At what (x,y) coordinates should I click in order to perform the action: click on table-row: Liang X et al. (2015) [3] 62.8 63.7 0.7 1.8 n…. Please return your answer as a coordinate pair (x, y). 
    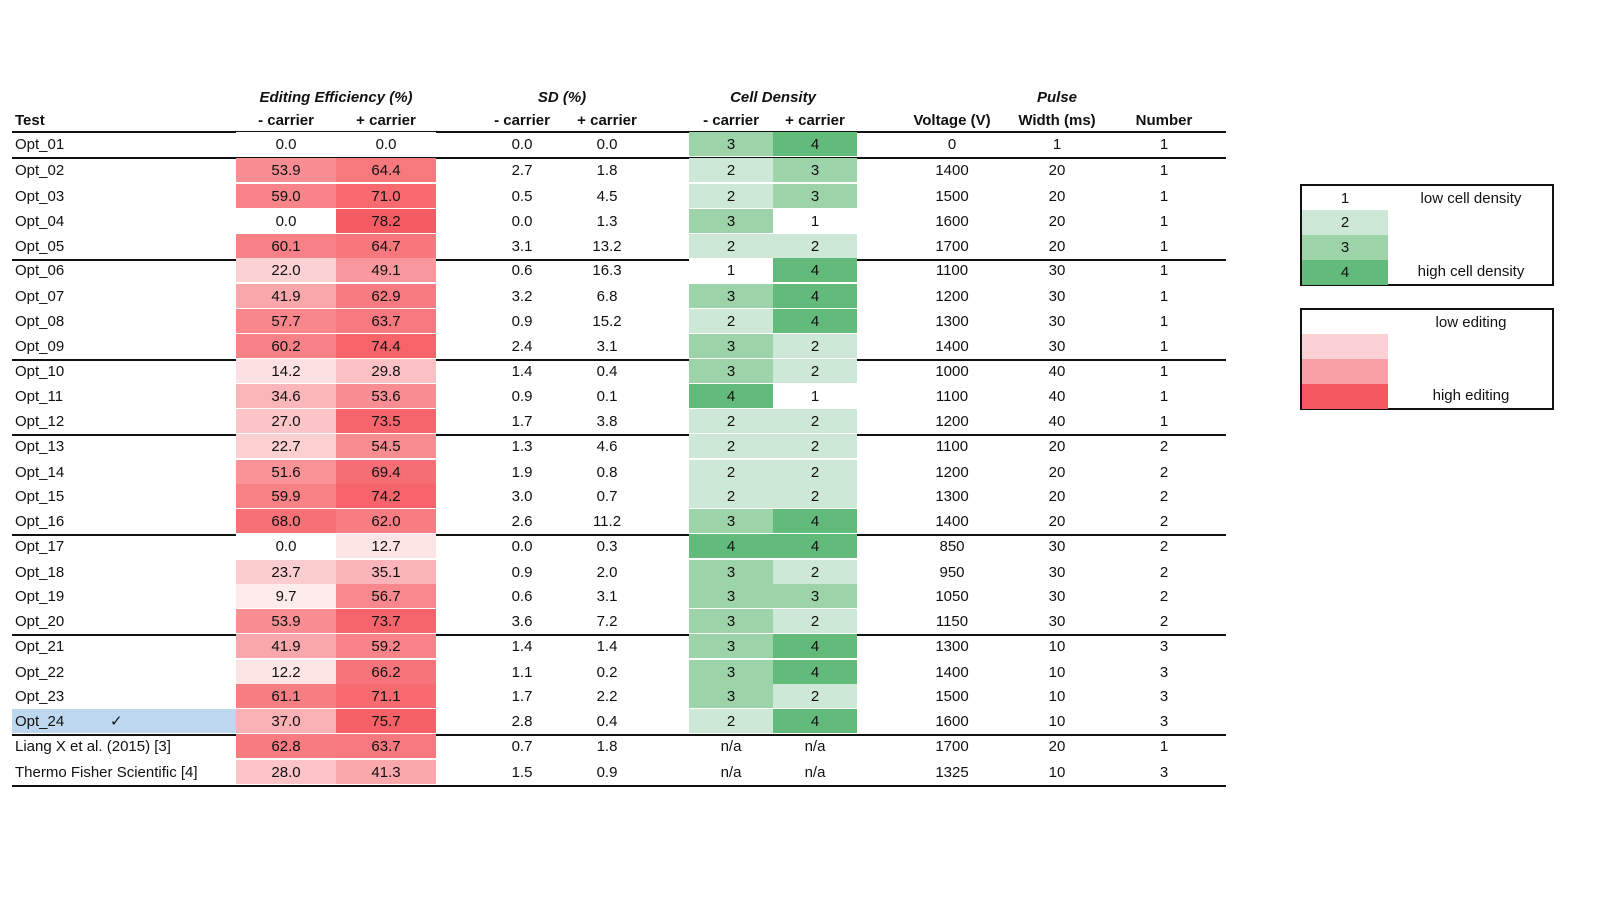
    Looking at the image, I should click on (619, 746).